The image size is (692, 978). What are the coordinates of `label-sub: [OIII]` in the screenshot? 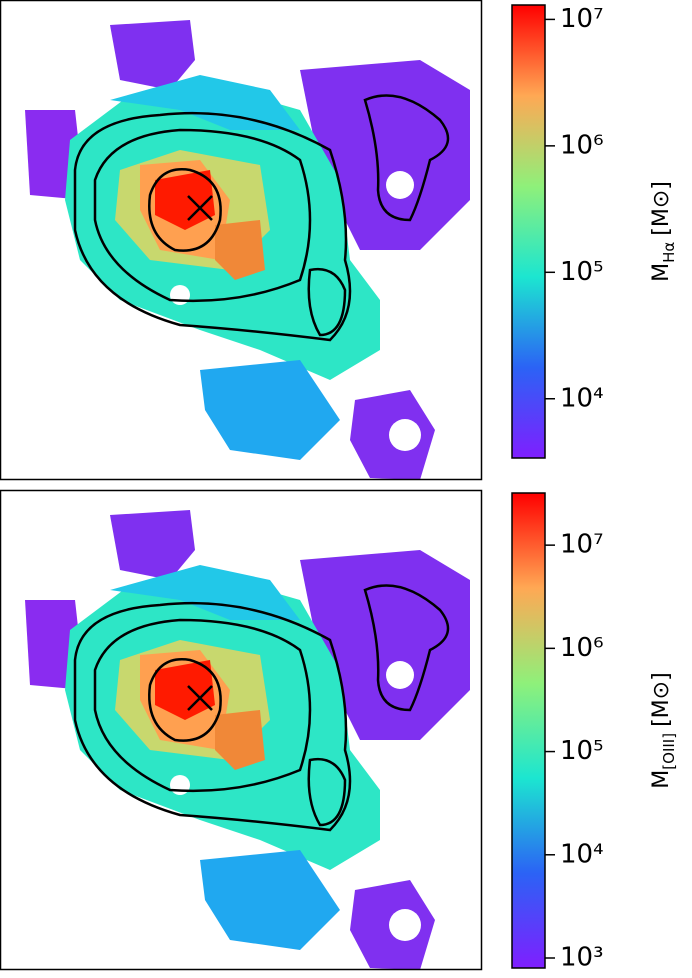 It's located at (669, 751).